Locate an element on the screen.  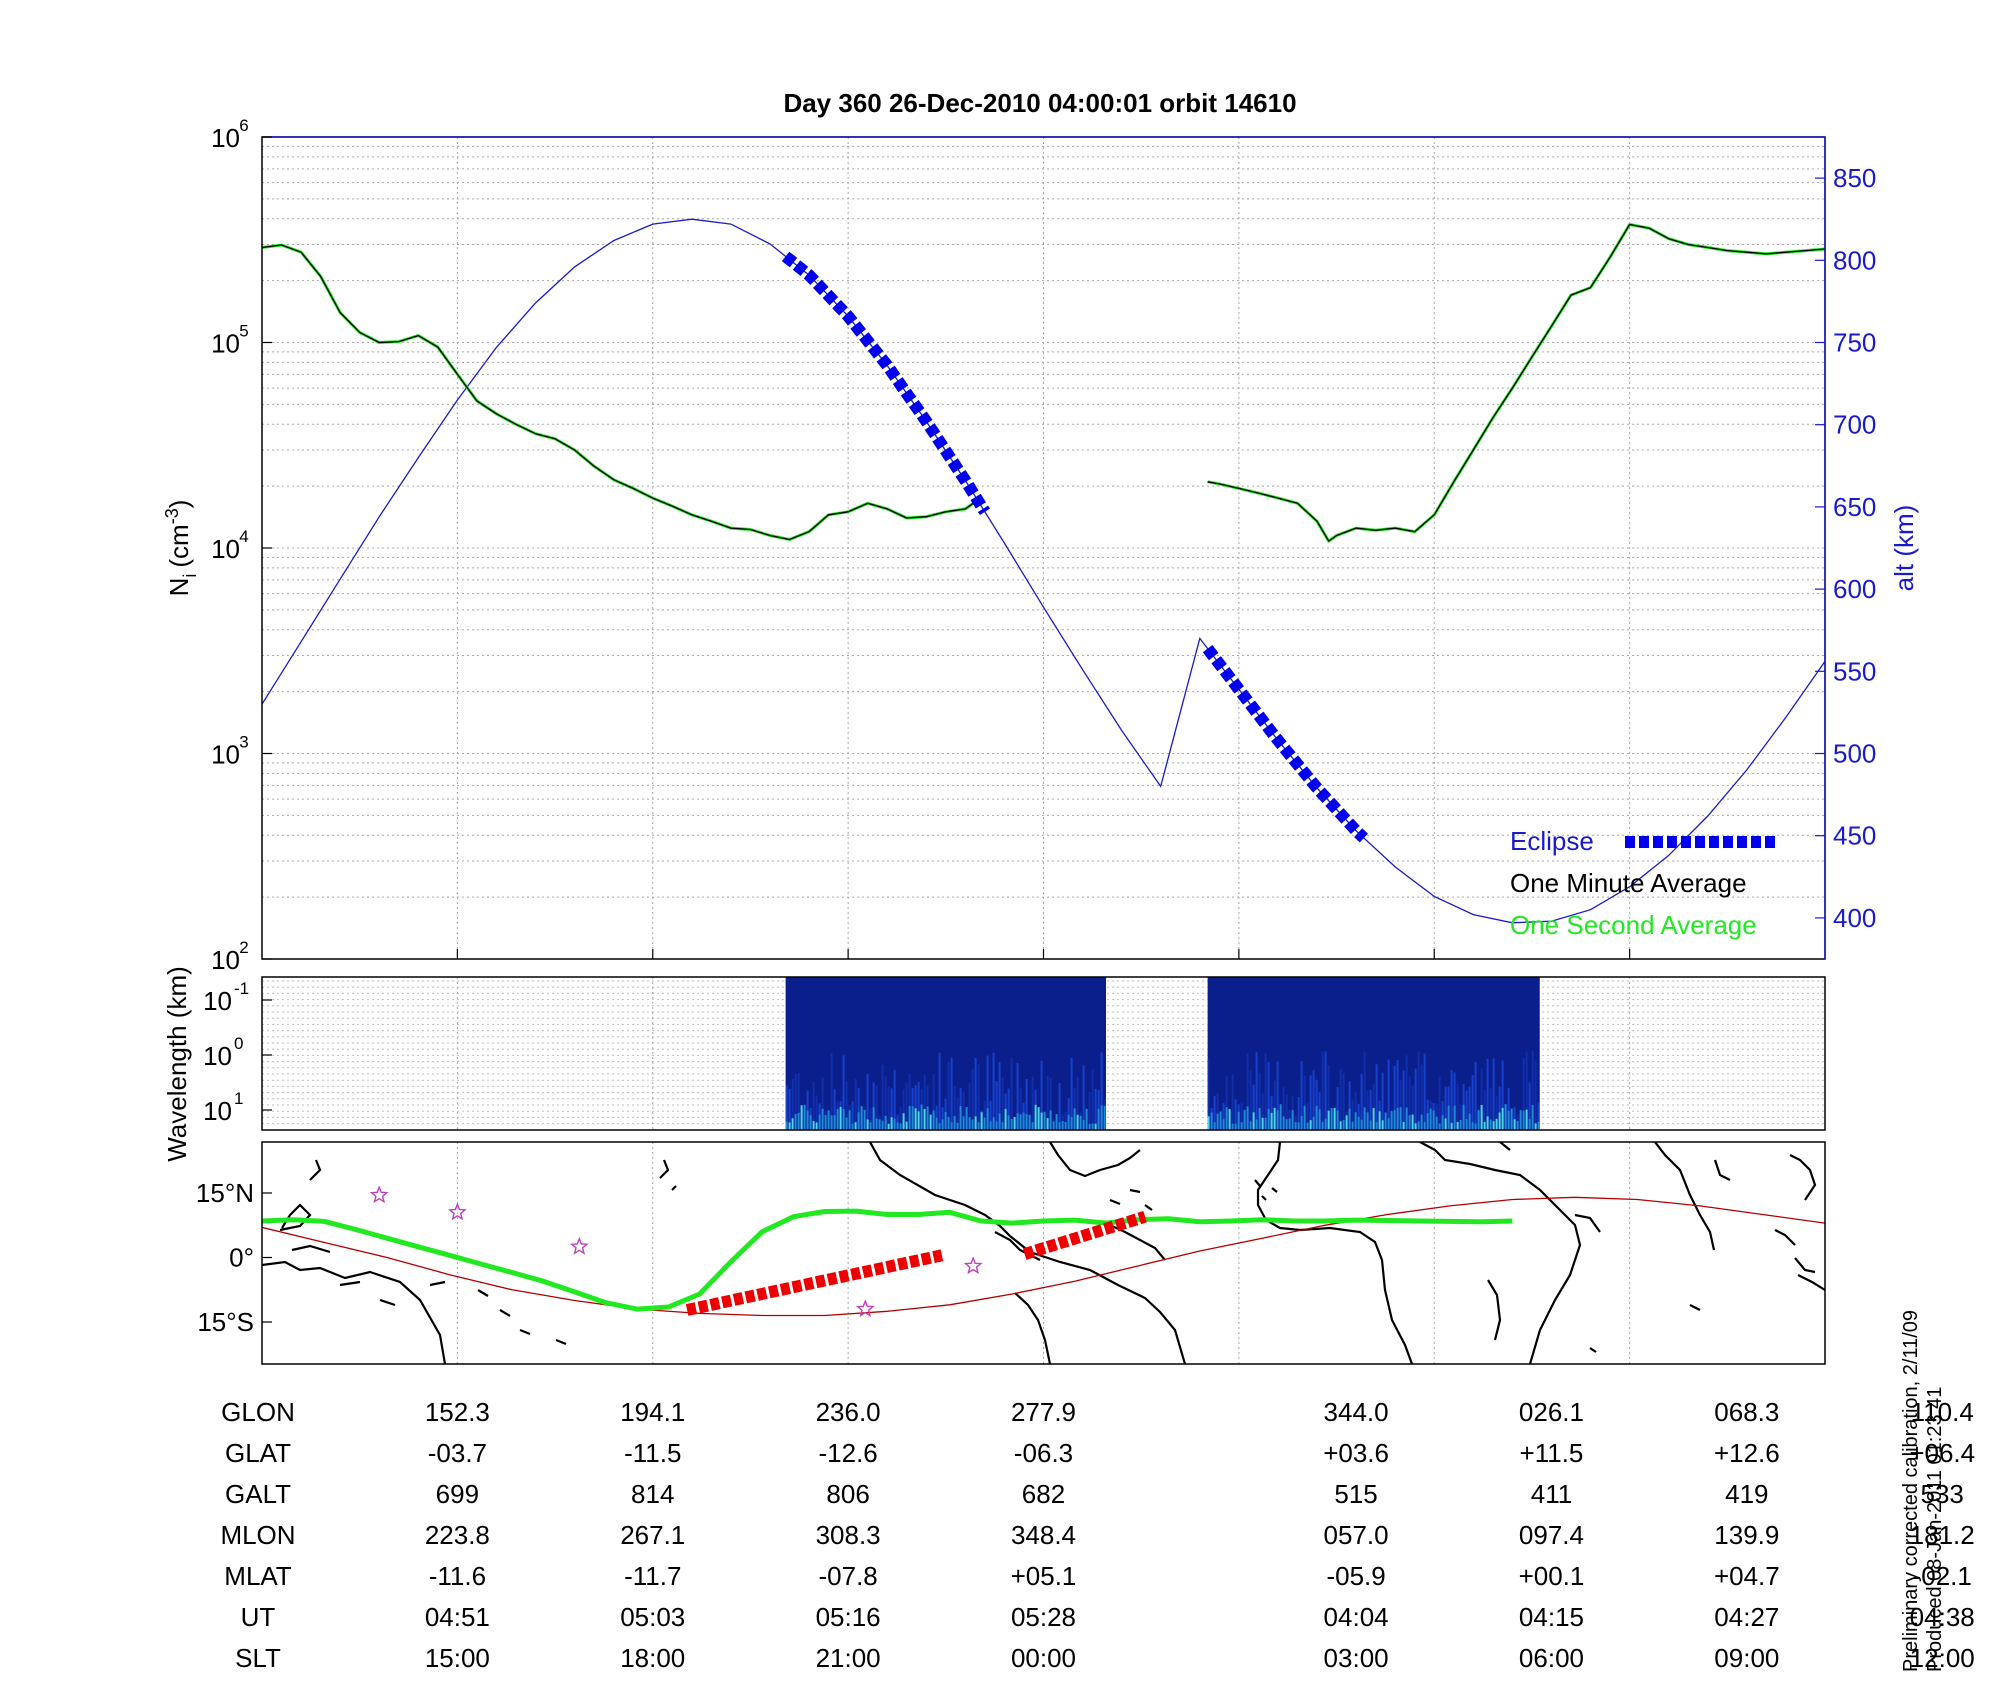
table-cell: -11.7 is located at coordinates (652, 1576).